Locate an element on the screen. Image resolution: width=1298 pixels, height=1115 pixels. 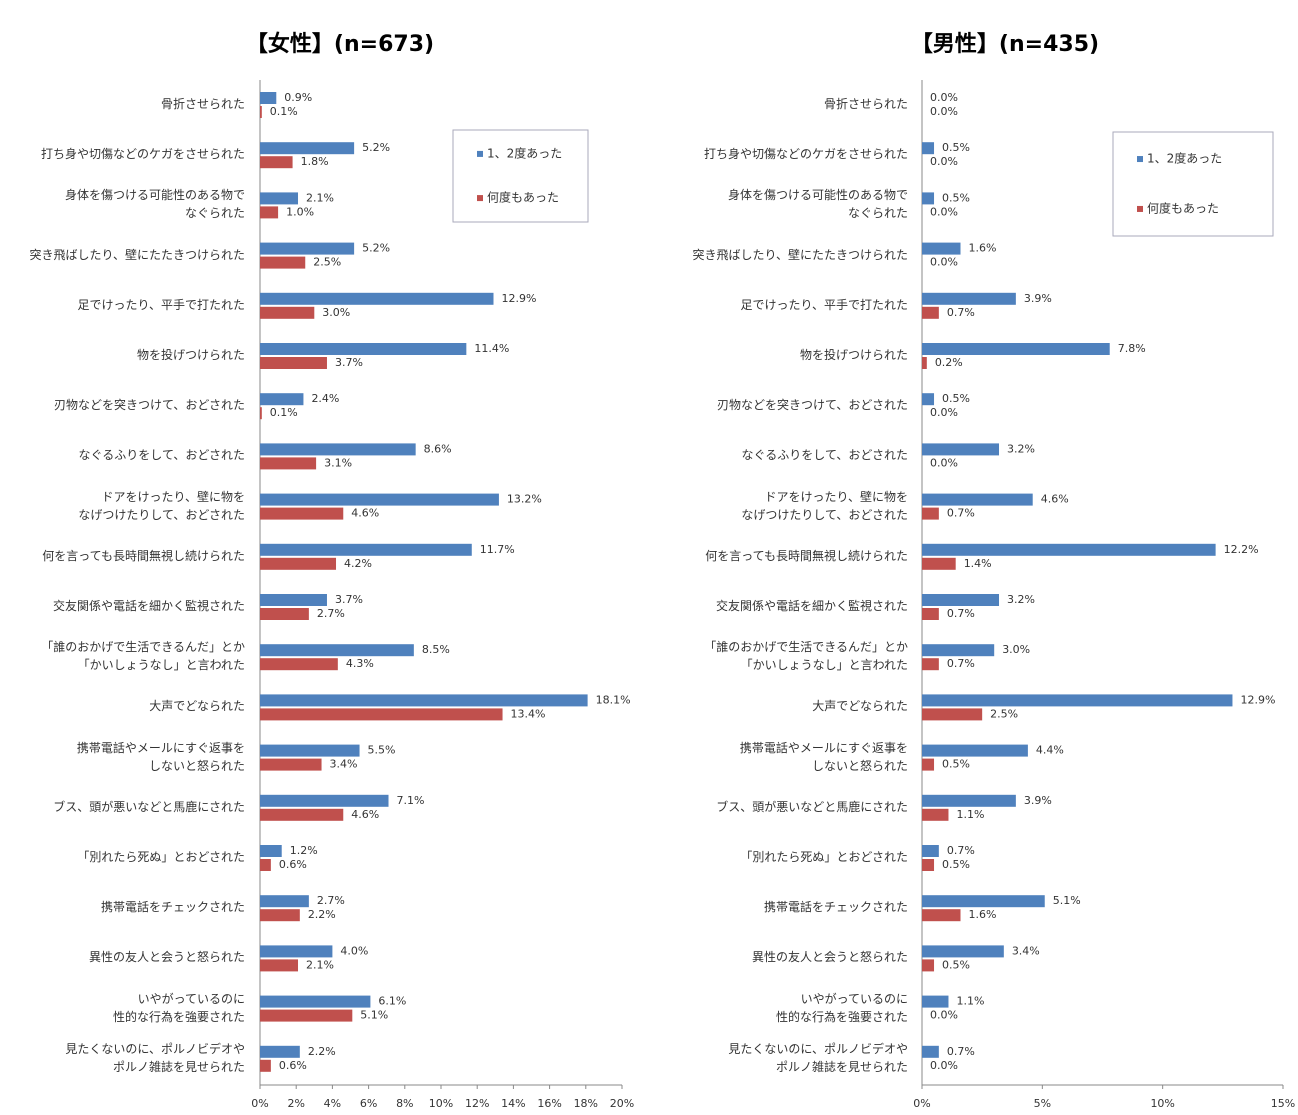
data-label: 12.9% is located at coordinates (1257, 699).